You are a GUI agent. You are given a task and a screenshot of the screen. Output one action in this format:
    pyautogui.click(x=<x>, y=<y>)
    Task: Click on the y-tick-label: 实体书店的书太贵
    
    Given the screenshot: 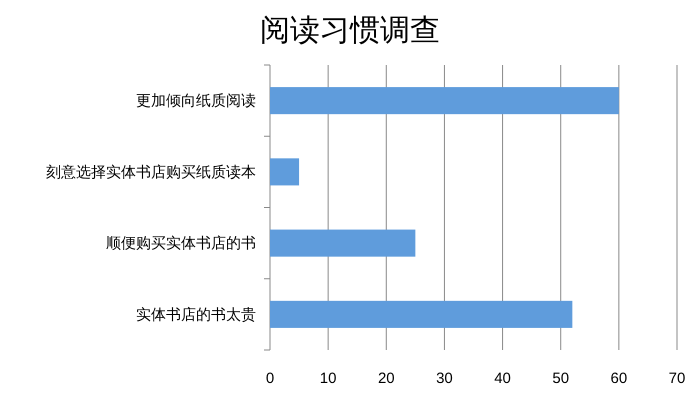 What is the action you would take?
    pyautogui.click(x=196, y=315)
    